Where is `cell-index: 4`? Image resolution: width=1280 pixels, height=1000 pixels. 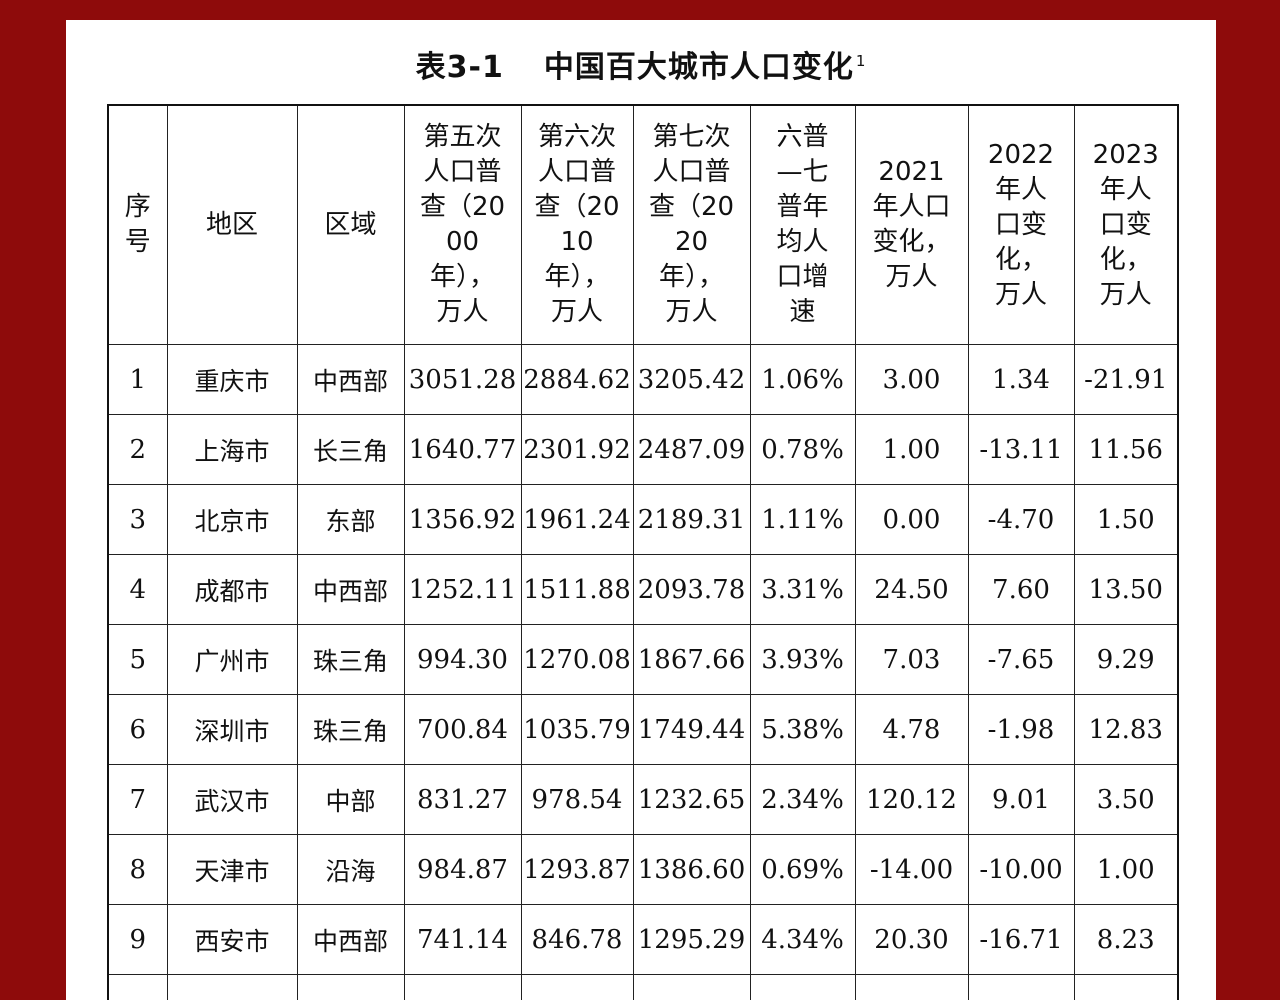 cell-index: 4 is located at coordinates (137, 589).